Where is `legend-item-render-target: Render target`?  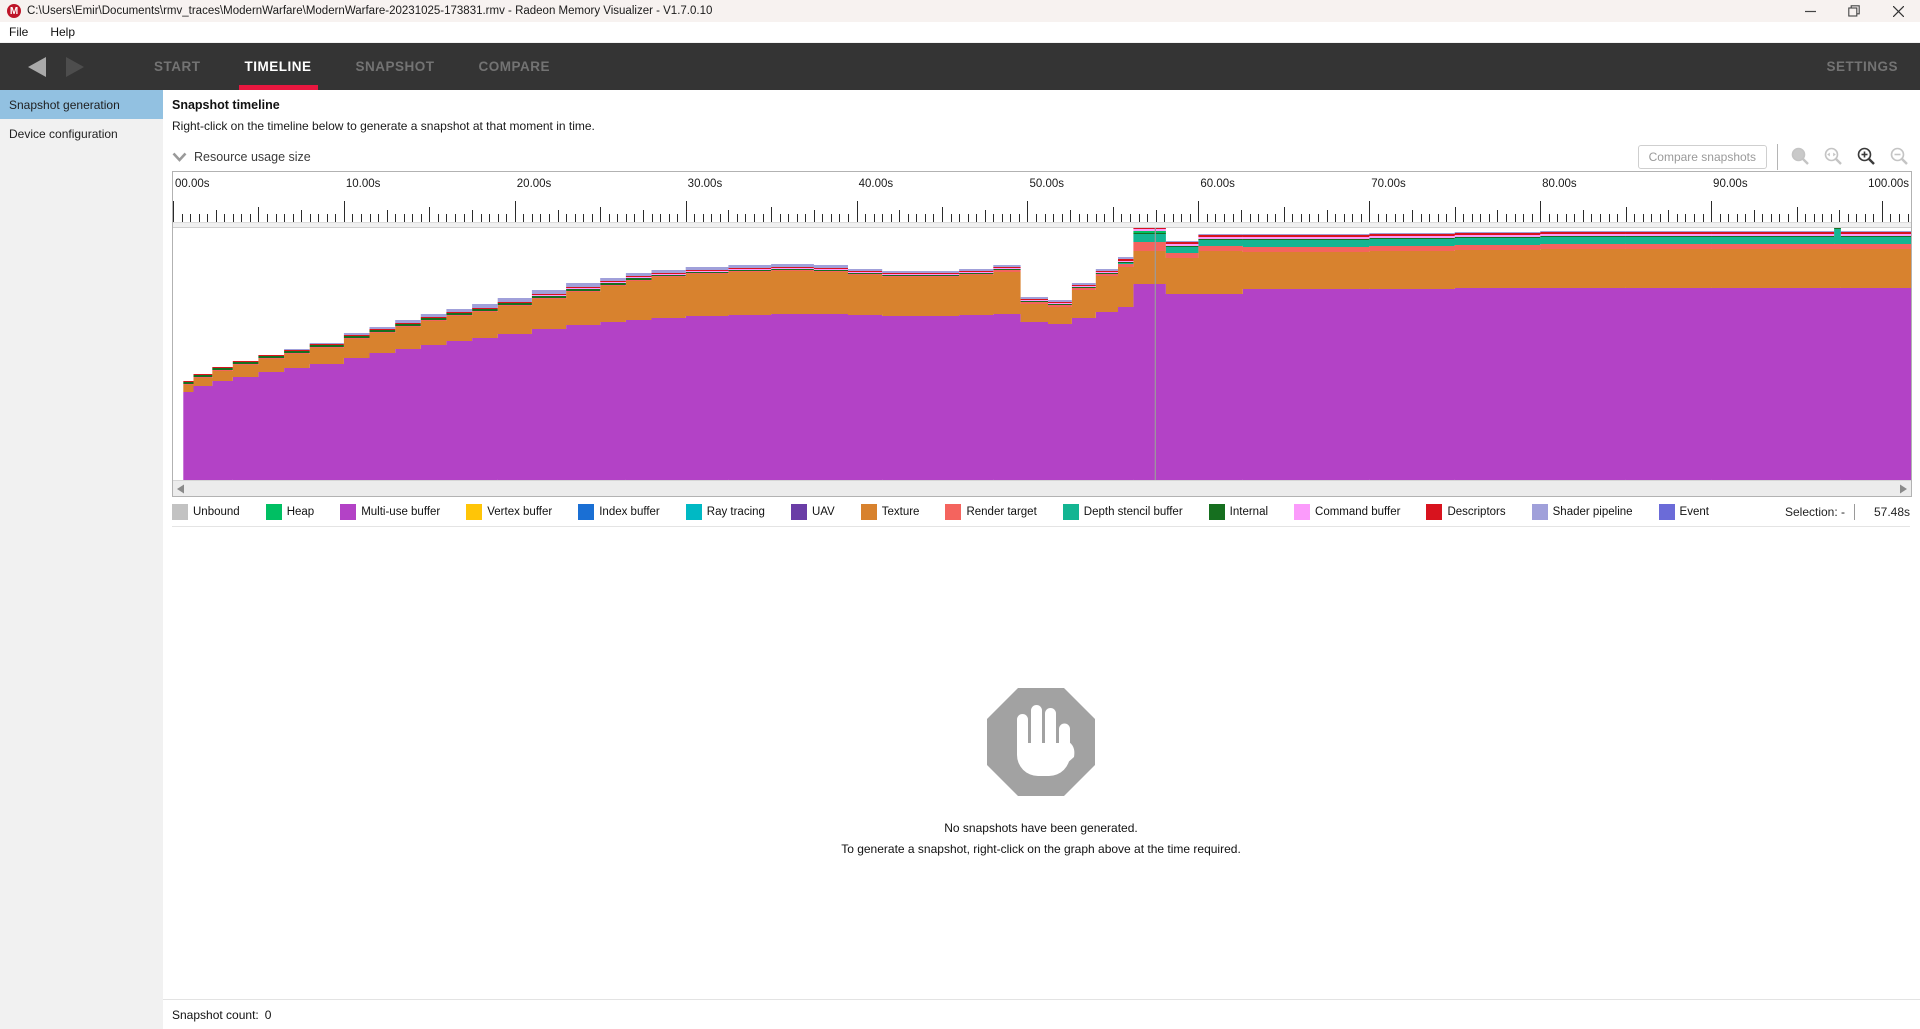
legend-item-render-target: Render target is located at coordinates (991, 511).